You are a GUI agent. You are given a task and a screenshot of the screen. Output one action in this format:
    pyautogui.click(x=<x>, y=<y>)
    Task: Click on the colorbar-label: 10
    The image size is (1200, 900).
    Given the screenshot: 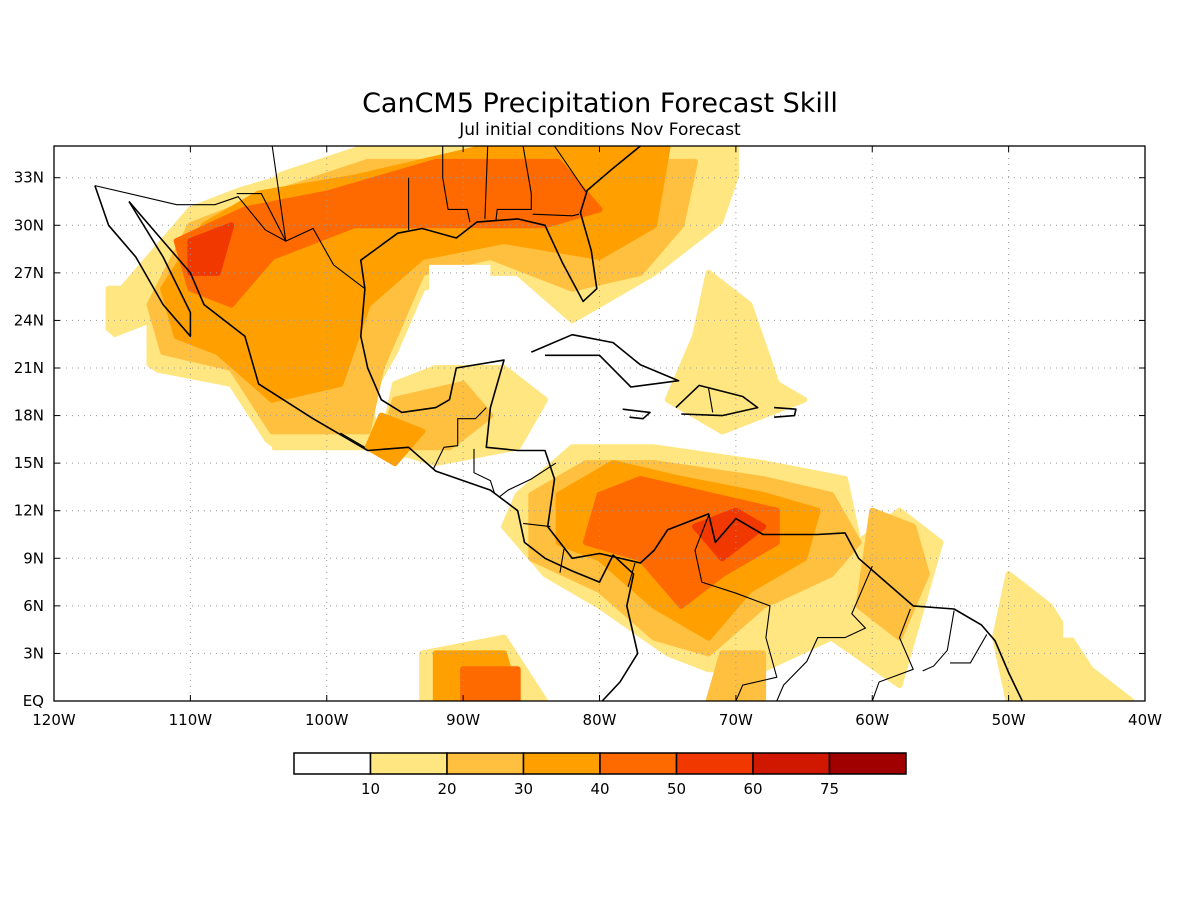 What is the action you would take?
    pyautogui.click(x=370, y=789)
    